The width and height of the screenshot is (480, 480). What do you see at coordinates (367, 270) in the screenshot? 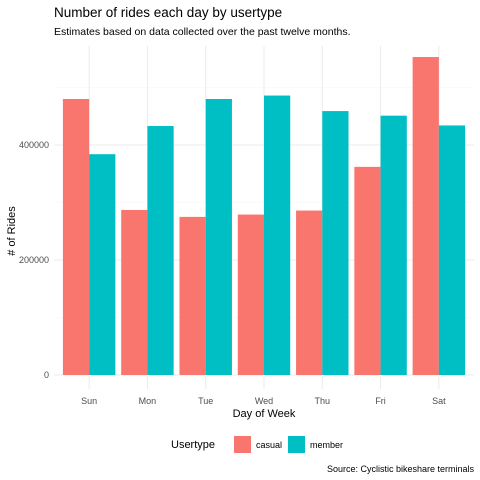
I see `bar-casual-fri` at bounding box center [367, 270].